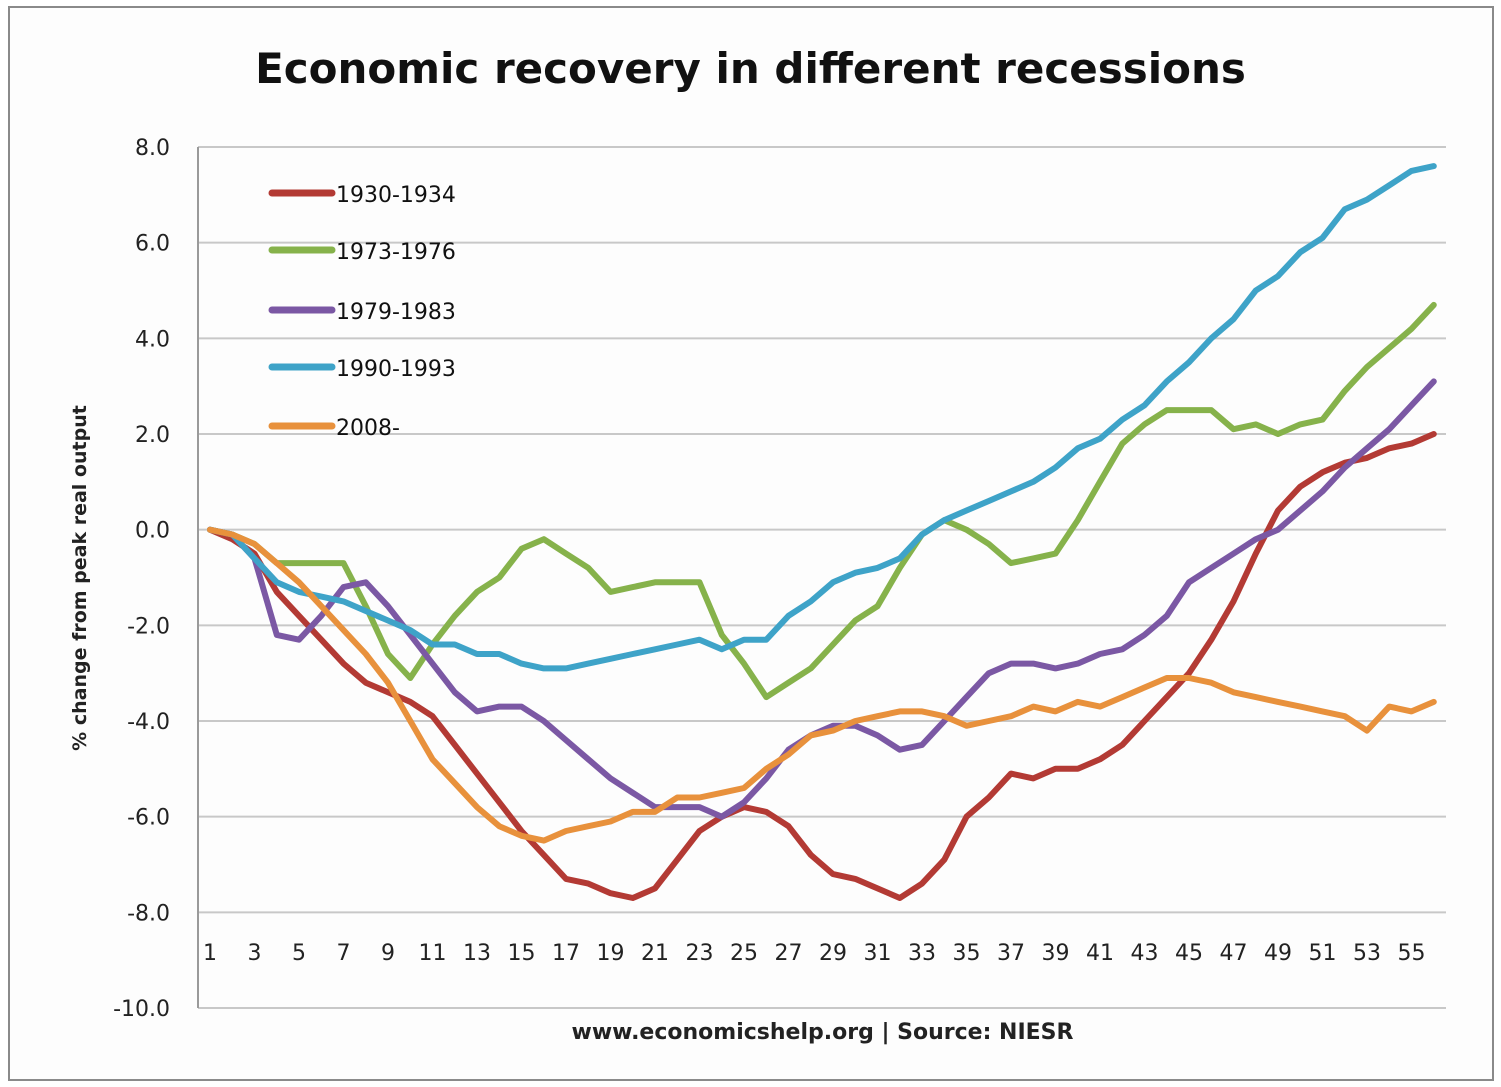 The width and height of the screenshot is (1501, 1087). What do you see at coordinates (611, 953) in the screenshot?
I see `x-tick-label: 19` at bounding box center [611, 953].